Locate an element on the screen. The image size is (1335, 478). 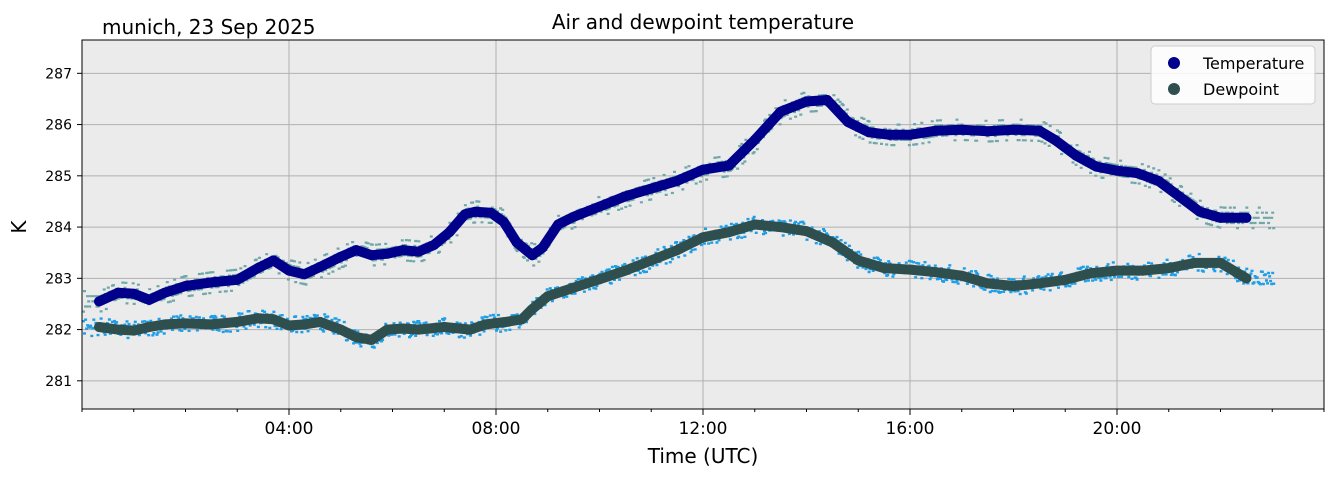
legend-box is located at coordinates (1233, 75).